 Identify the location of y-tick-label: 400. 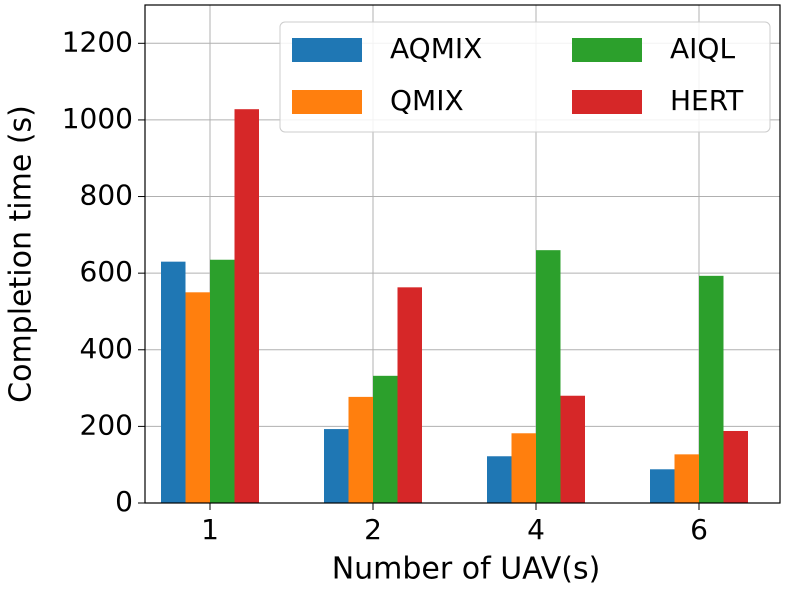
(106, 348).